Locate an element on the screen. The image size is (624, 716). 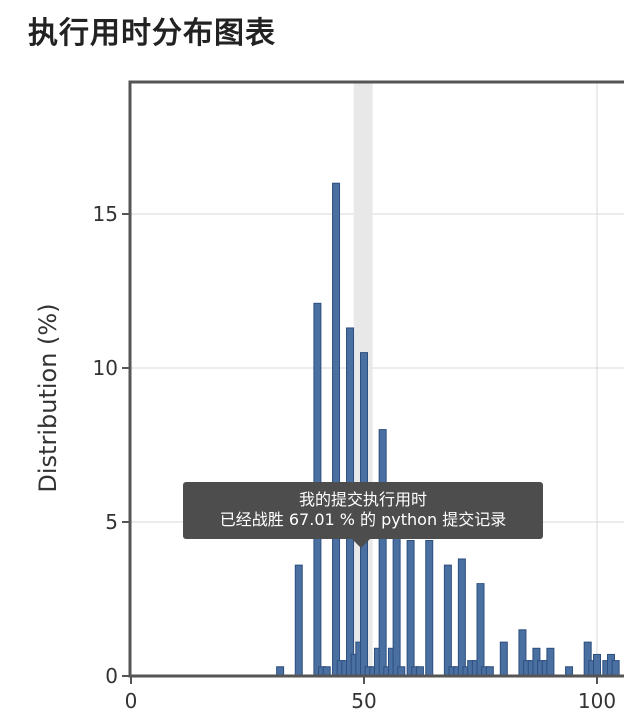
x-tick-label: 50 is located at coordinates (363, 701).